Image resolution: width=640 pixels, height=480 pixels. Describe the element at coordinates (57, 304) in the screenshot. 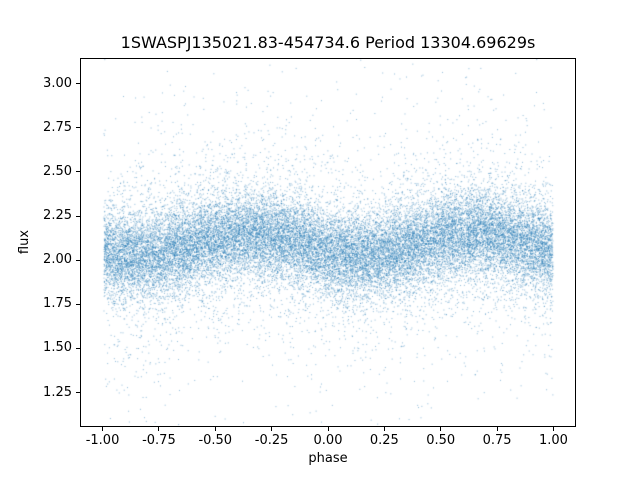

I see `y-tick-label: 1.75` at that location.